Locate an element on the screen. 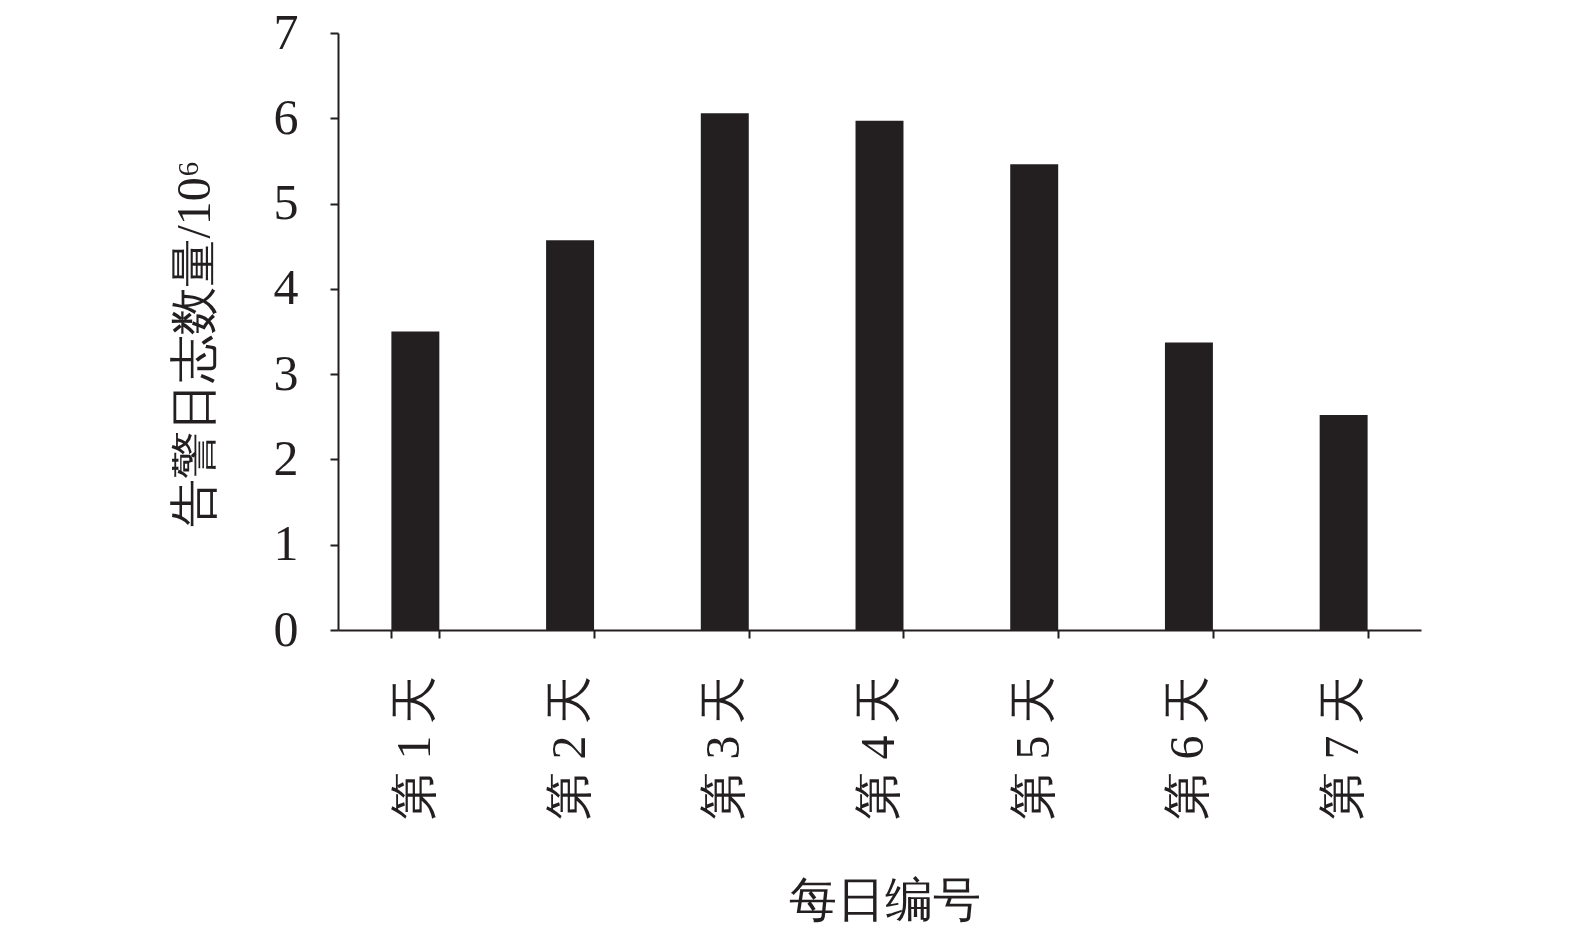 The height and width of the screenshot is (935, 1575). y-axis-title: 告警日志数量/10⁶ is located at coordinates (193, 343).